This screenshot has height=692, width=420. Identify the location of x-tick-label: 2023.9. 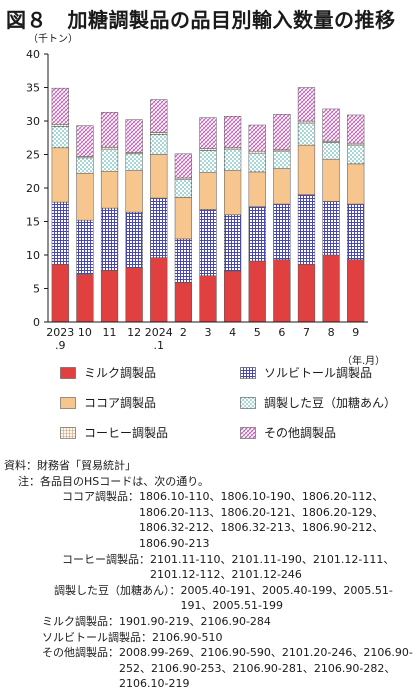
(60, 339).